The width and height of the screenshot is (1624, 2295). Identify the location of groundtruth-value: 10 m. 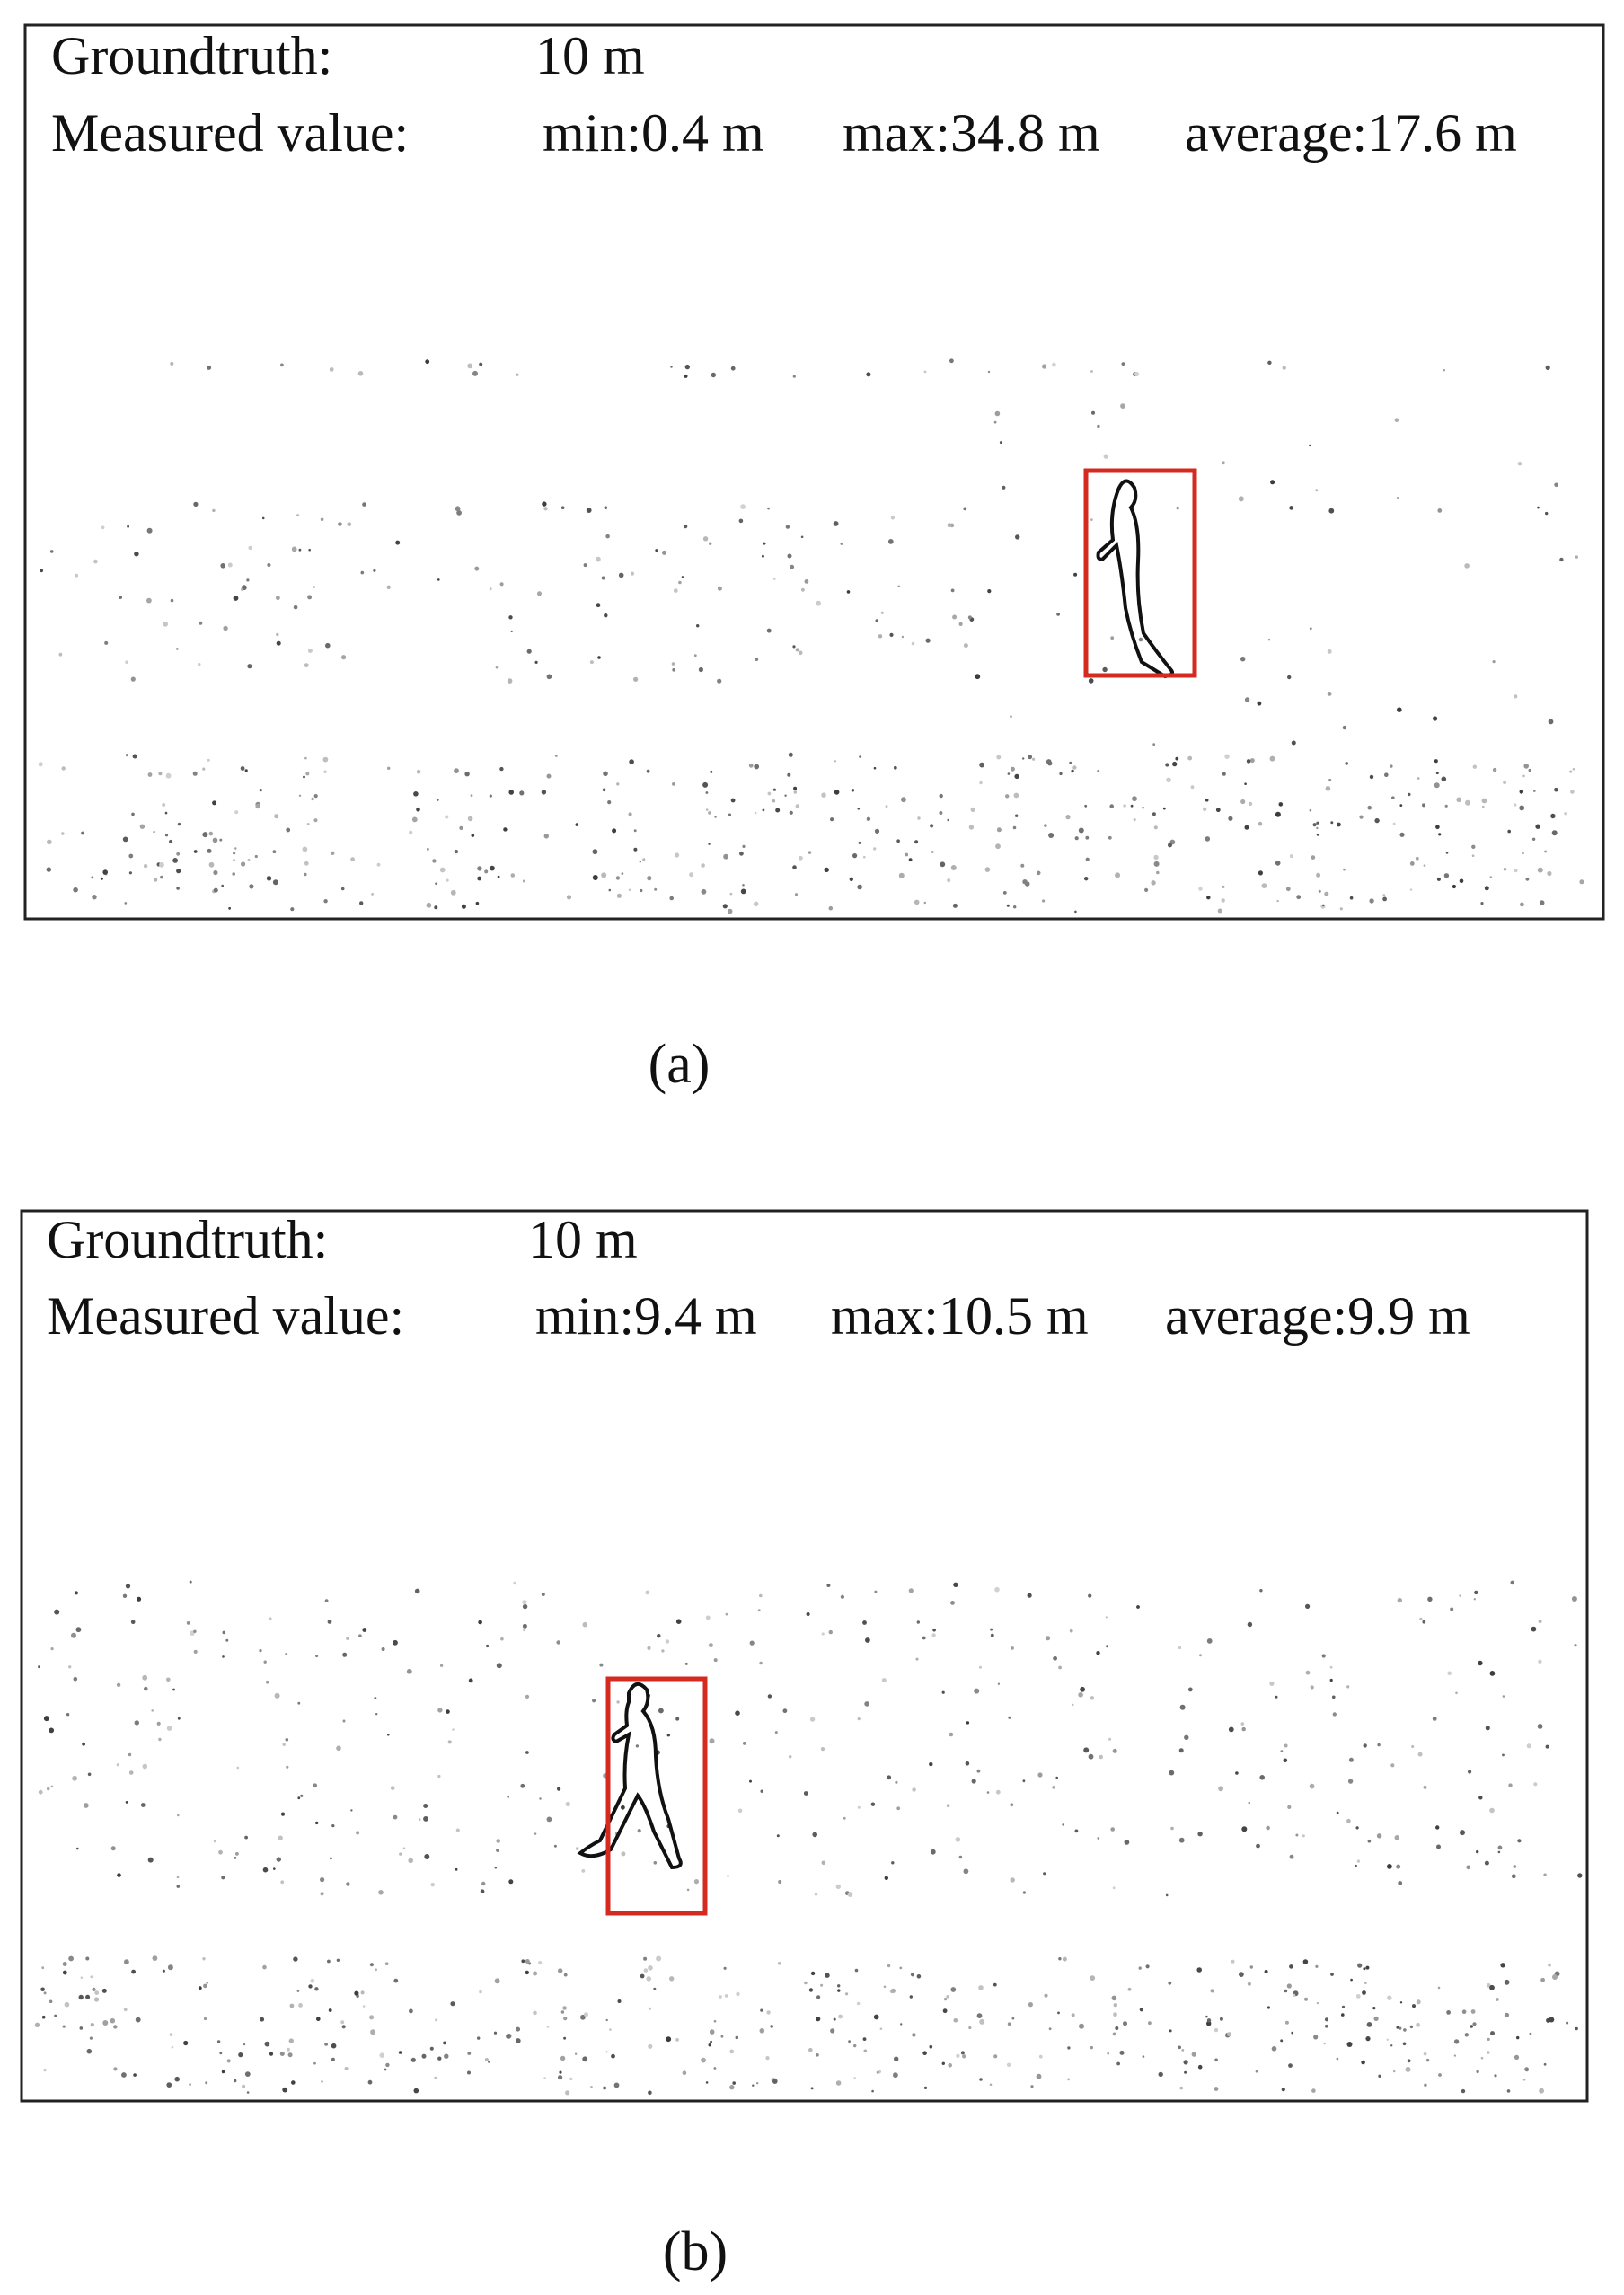
(583, 1239).